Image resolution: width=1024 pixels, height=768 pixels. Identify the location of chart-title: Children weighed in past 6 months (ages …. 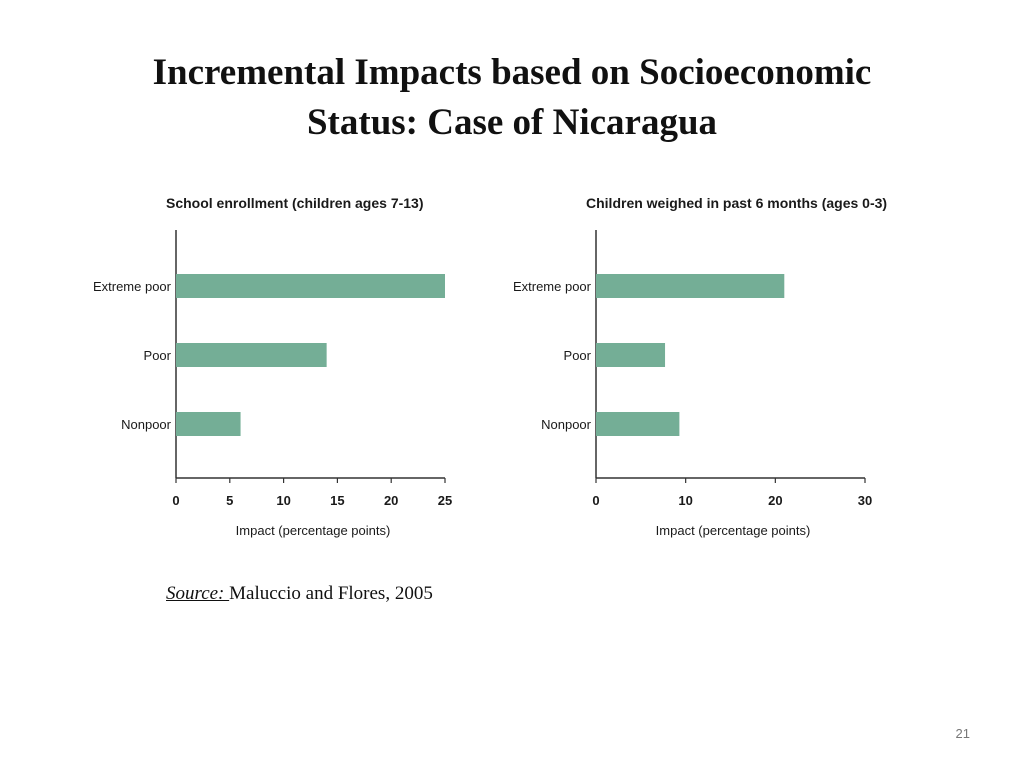
(736, 203).